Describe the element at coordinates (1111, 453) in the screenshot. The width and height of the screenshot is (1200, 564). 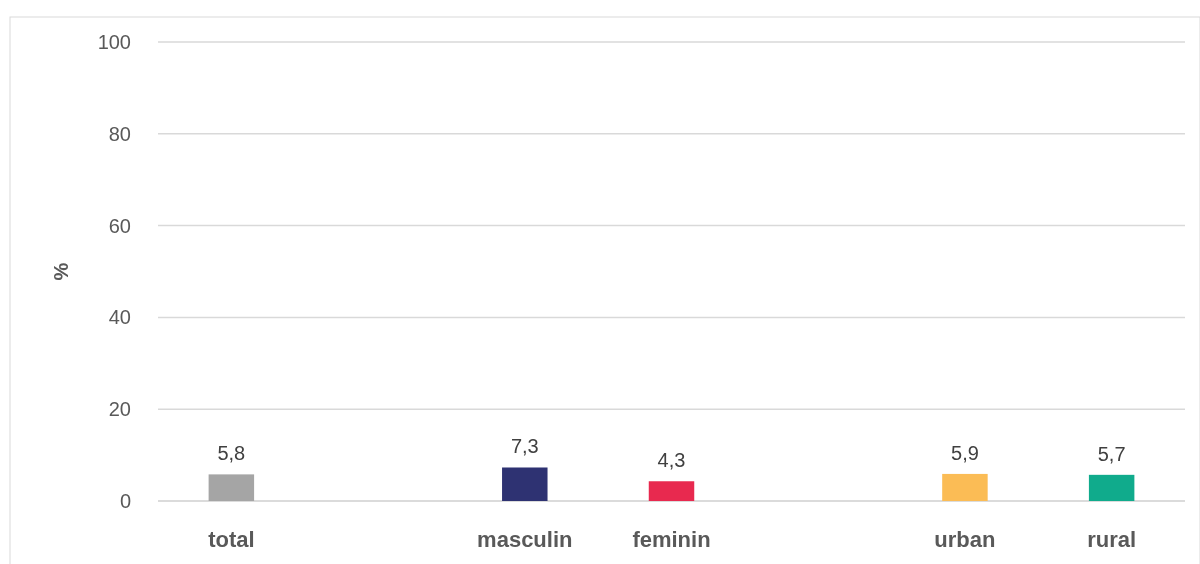
I see `data-label: 5,7` at that location.